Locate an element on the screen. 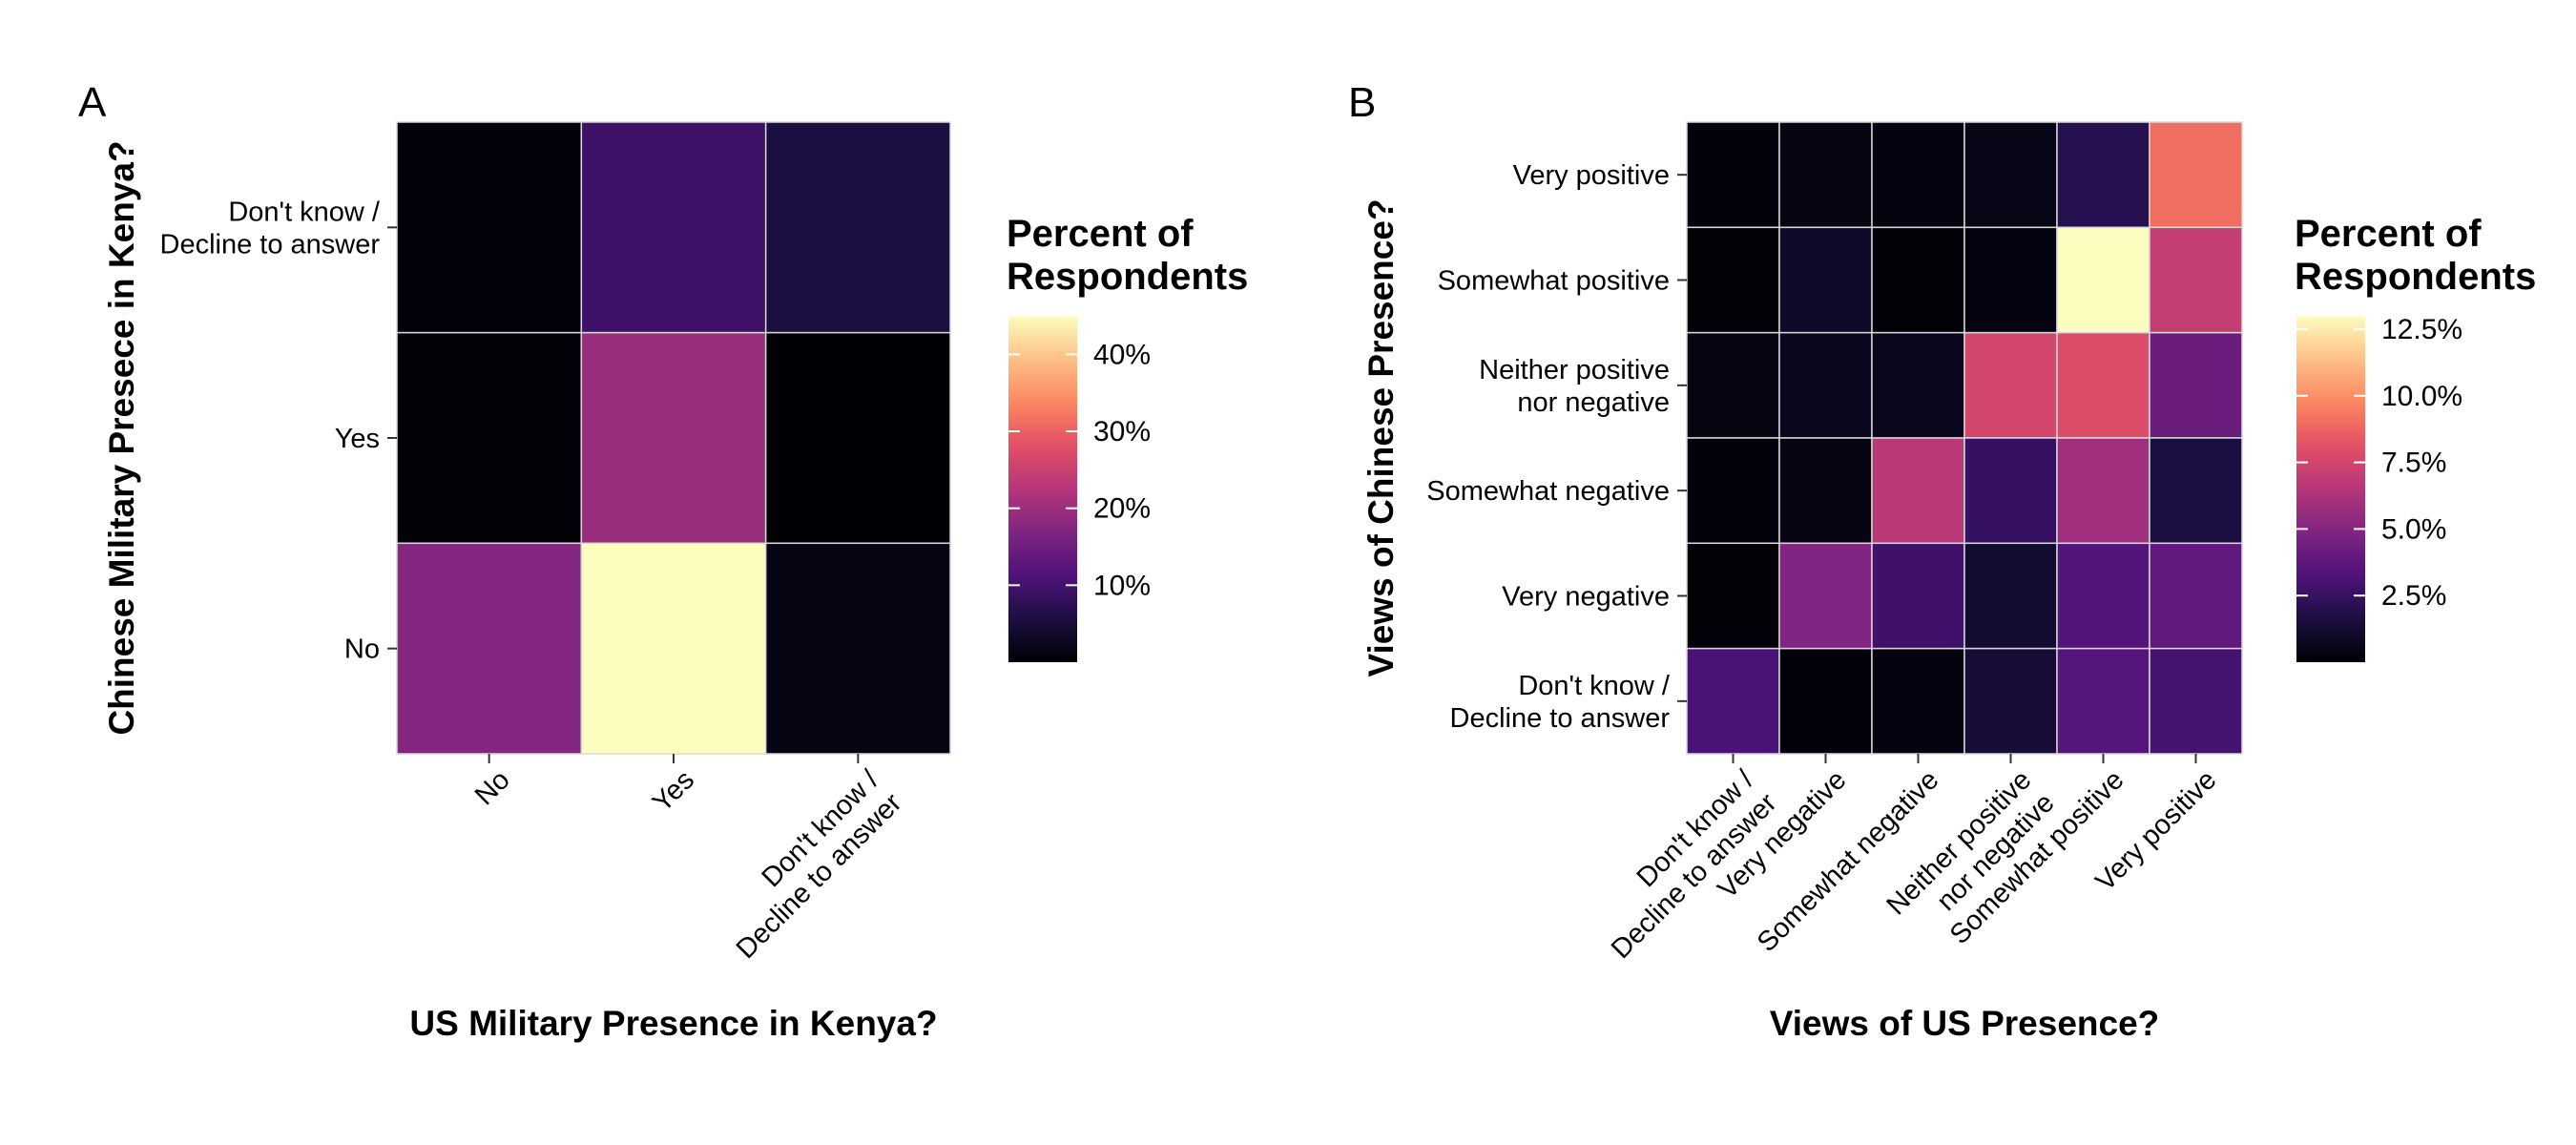 The width and height of the screenshot is (2576, 1145). legend-tick-label: 10.0% is located at coordinates (2421, 396).